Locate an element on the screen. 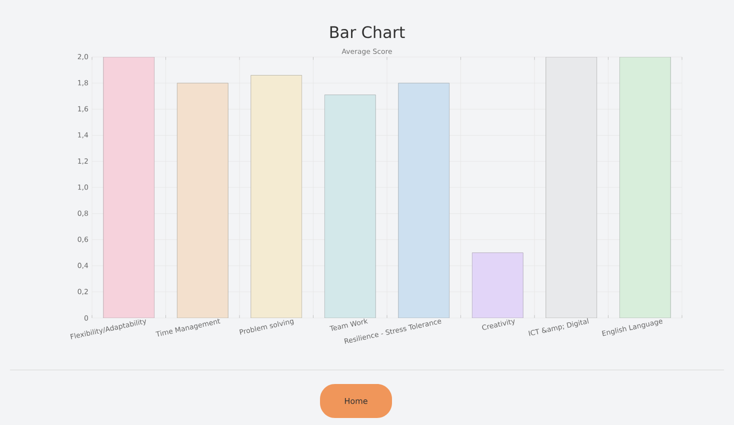  text: Home is located at coordinates (356, 401).